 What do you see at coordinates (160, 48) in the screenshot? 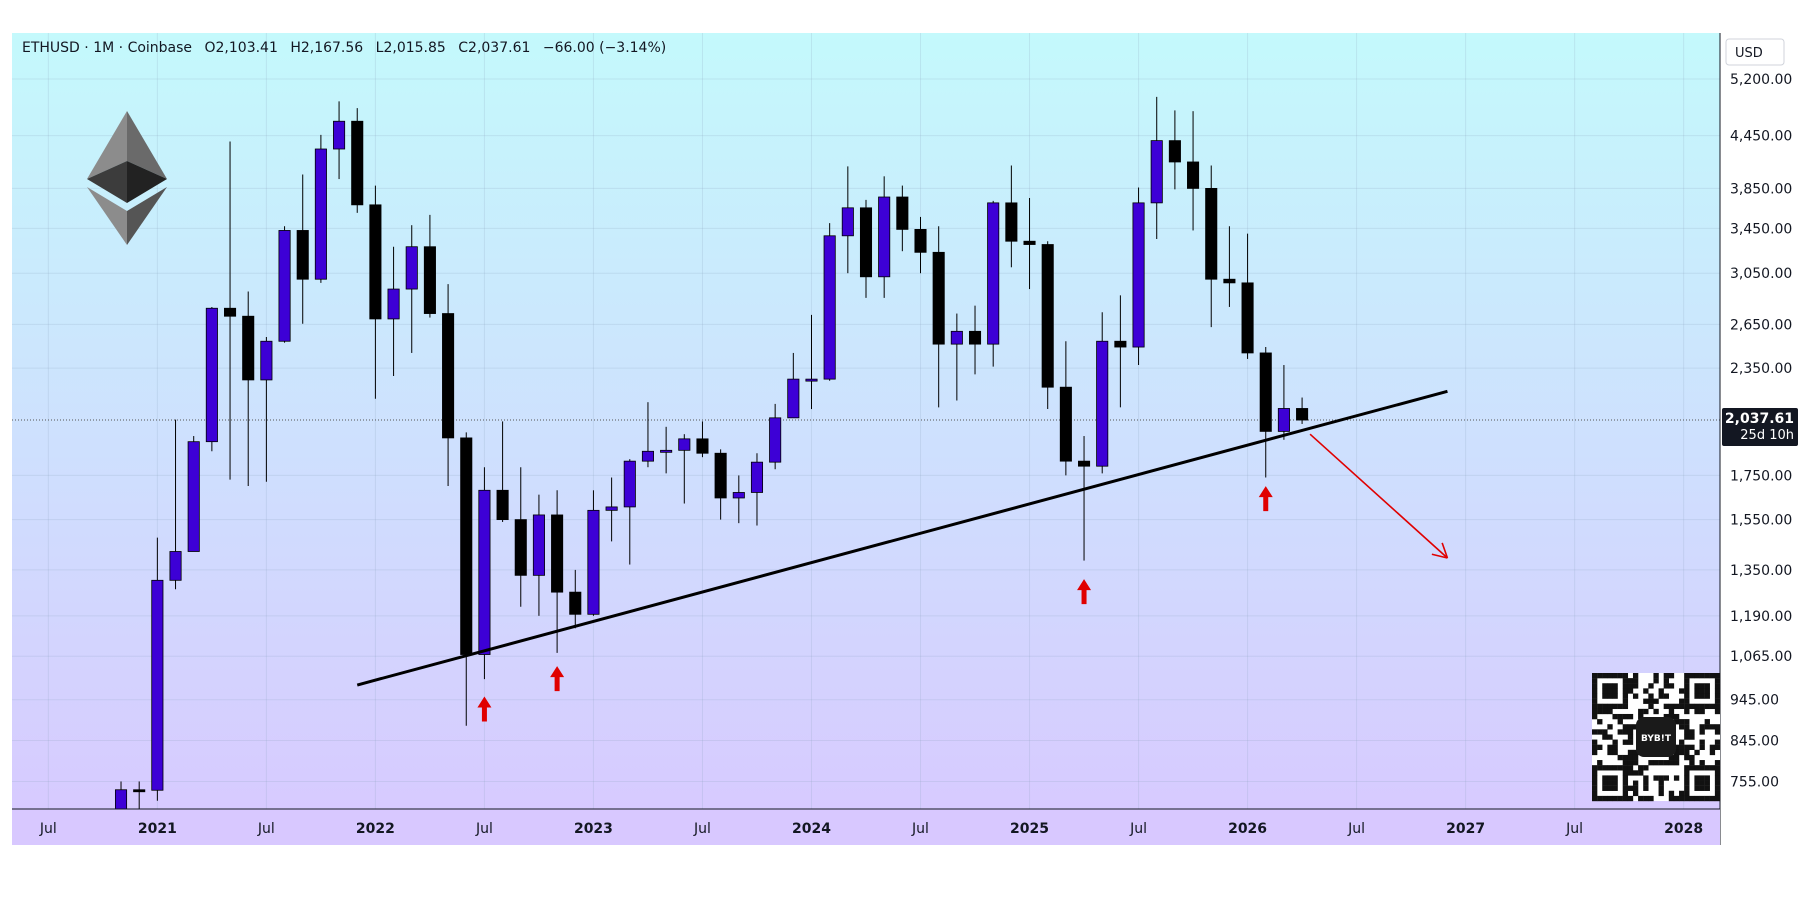
I see `exchange-label: Coinbase` at bounding box center [160, 48].